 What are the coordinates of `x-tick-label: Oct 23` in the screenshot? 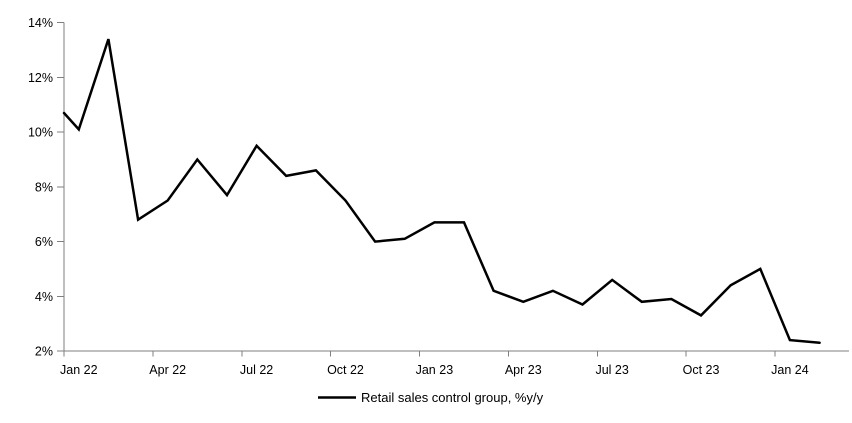 It's located at (701, 370).